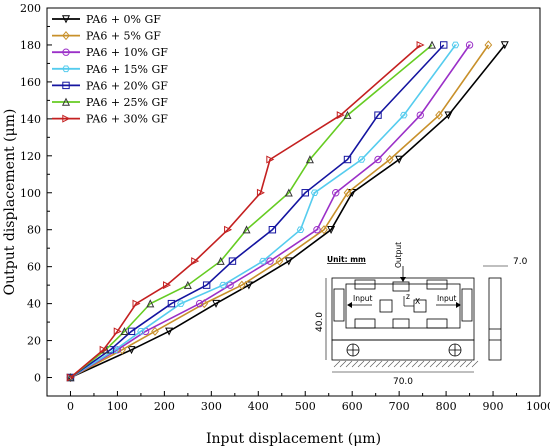 The height and width of the screenshot is (448, 550). Describe the element at coordinates (258, 406) in the screenshot. I see `x-tick-label: 400` at that location.